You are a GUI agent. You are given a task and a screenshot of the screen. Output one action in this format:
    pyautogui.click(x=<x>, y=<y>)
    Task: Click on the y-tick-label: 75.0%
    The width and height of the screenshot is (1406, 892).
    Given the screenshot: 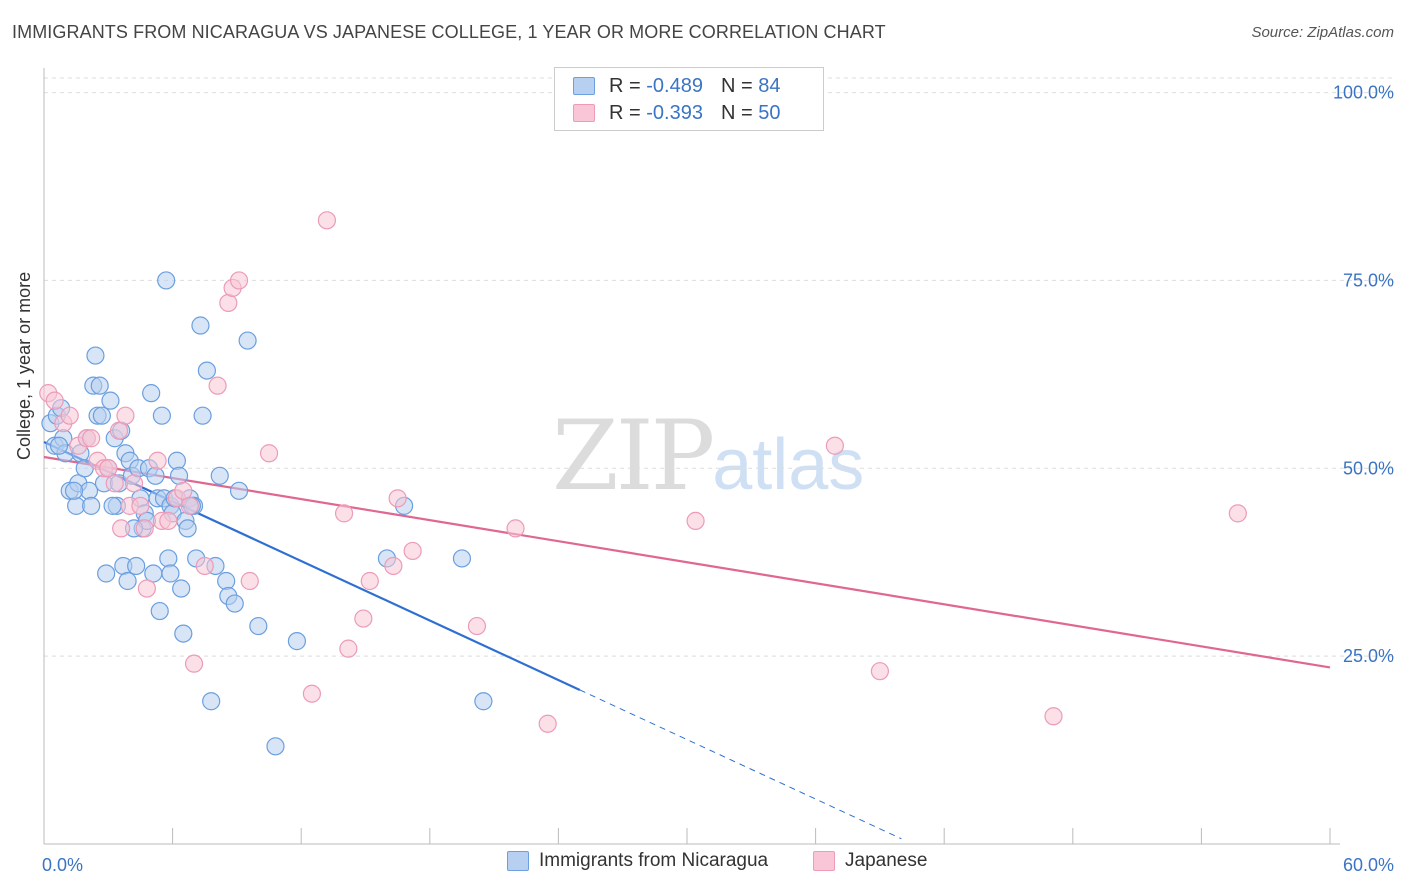 What is the action you would take?
    pyautogui.click(x=1368, y=280)
    